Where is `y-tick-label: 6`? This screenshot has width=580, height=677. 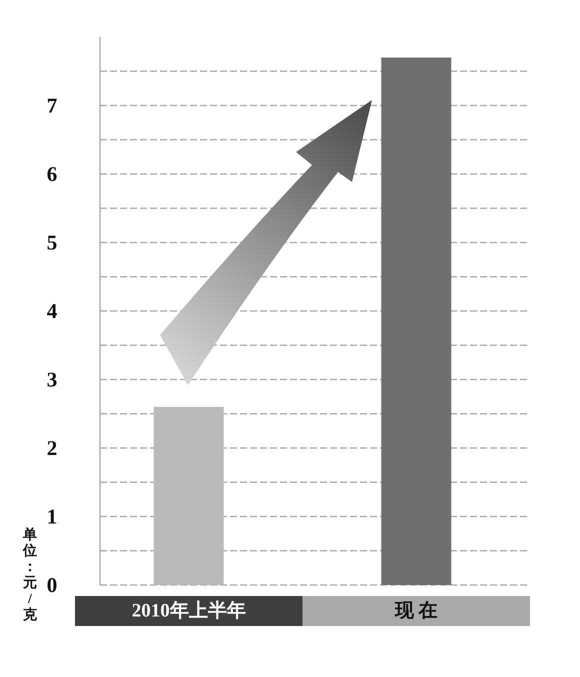
y-tick-label: 6 is located at coordinates (52, 174).